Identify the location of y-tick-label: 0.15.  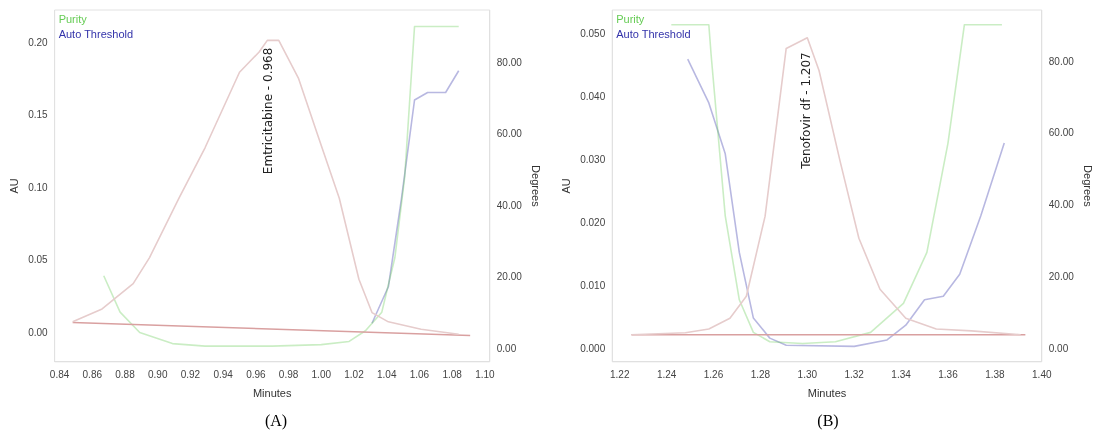
(38, 115).